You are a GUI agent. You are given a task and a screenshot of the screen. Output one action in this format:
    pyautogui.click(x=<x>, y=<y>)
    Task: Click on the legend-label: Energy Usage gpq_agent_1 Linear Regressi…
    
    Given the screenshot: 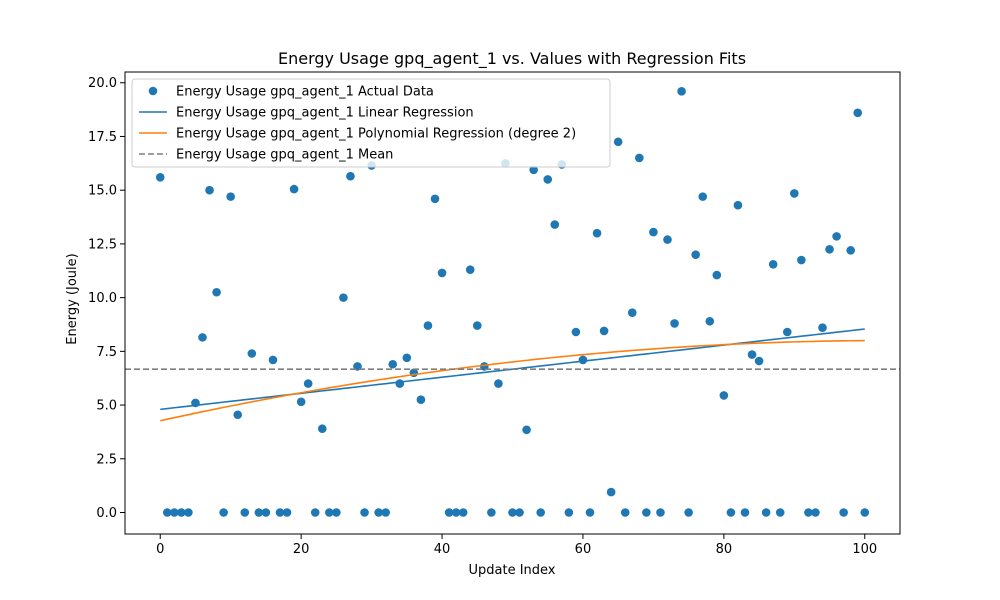 What is the action you would take?
    pyautogui.click(x=325, y=113)
    